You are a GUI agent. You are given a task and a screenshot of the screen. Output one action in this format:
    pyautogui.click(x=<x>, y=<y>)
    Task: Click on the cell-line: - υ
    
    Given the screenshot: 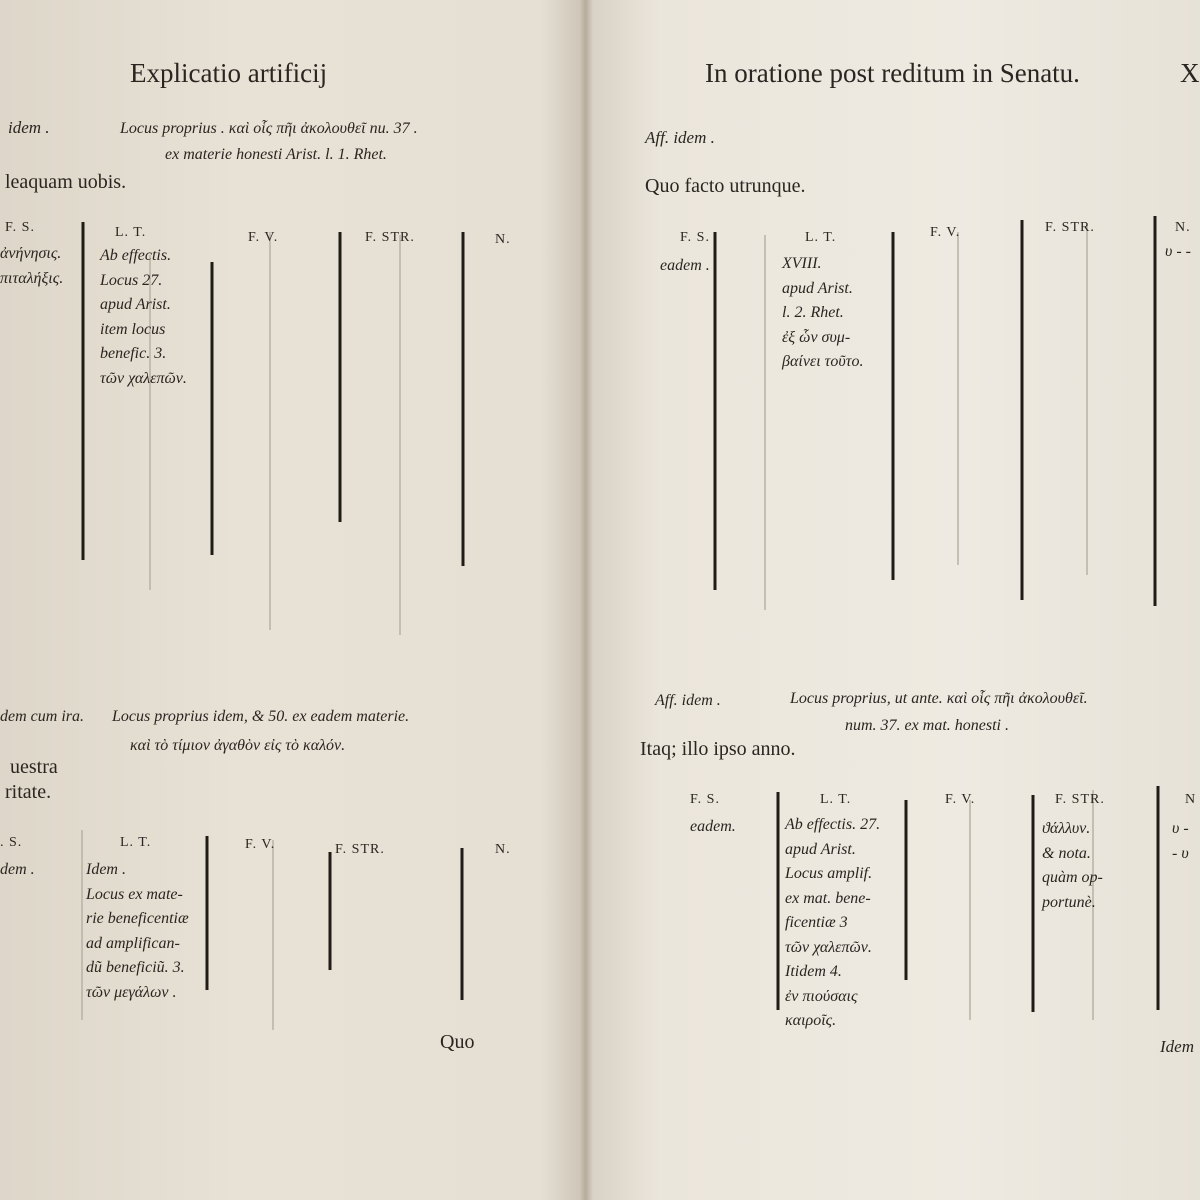 What is the action you would take?
    pyautogui.click(x=1180, y=853)
    